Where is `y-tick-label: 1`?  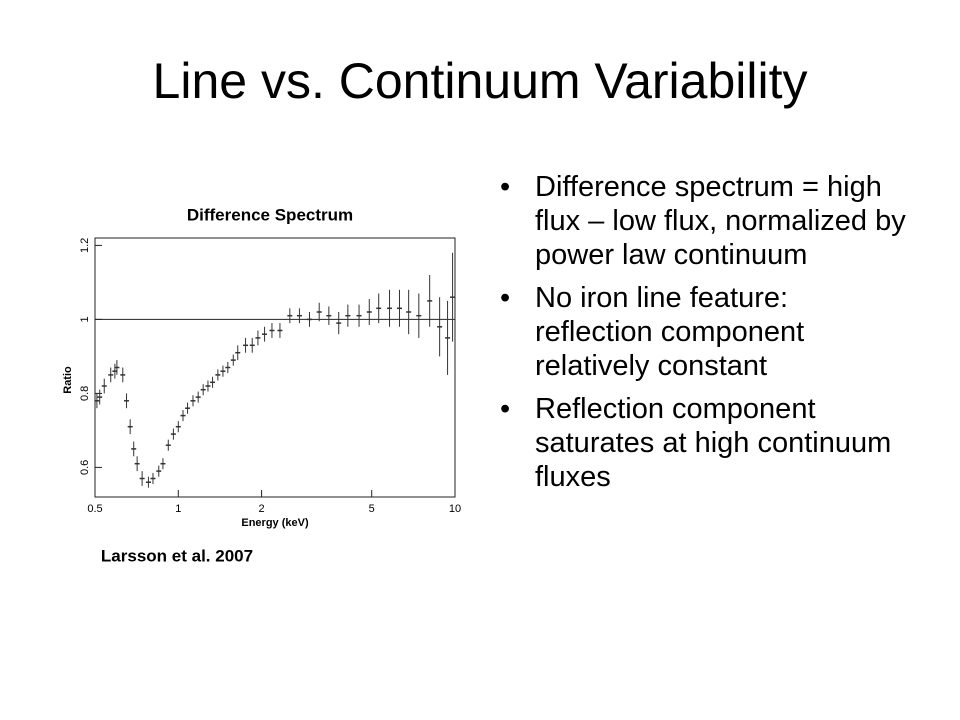 y-tick-label: 1 is located at coordinates (85, 319).